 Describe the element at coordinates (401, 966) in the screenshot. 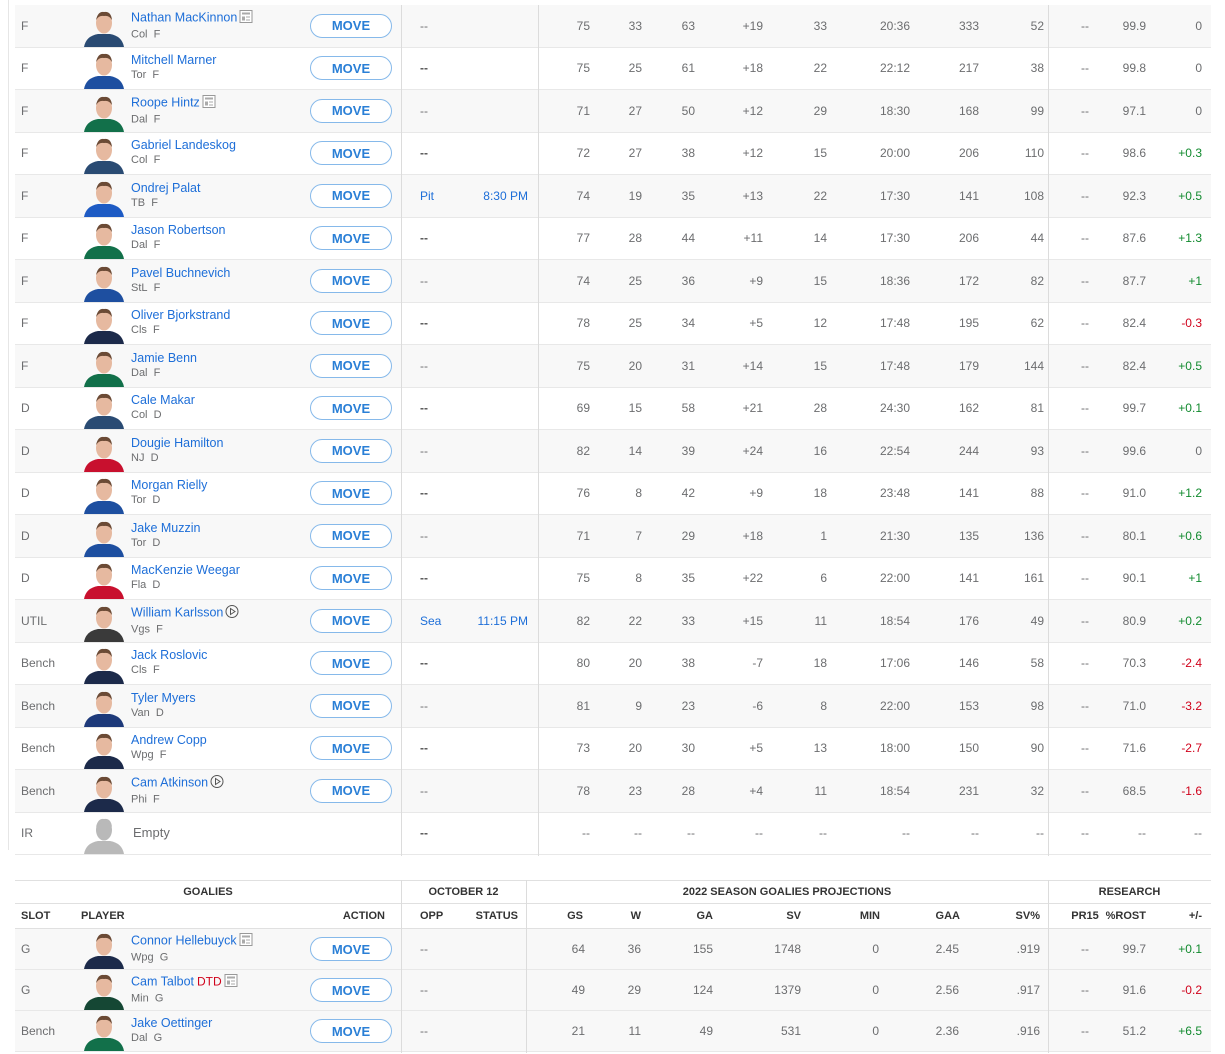

I see `column-divider` at that location.